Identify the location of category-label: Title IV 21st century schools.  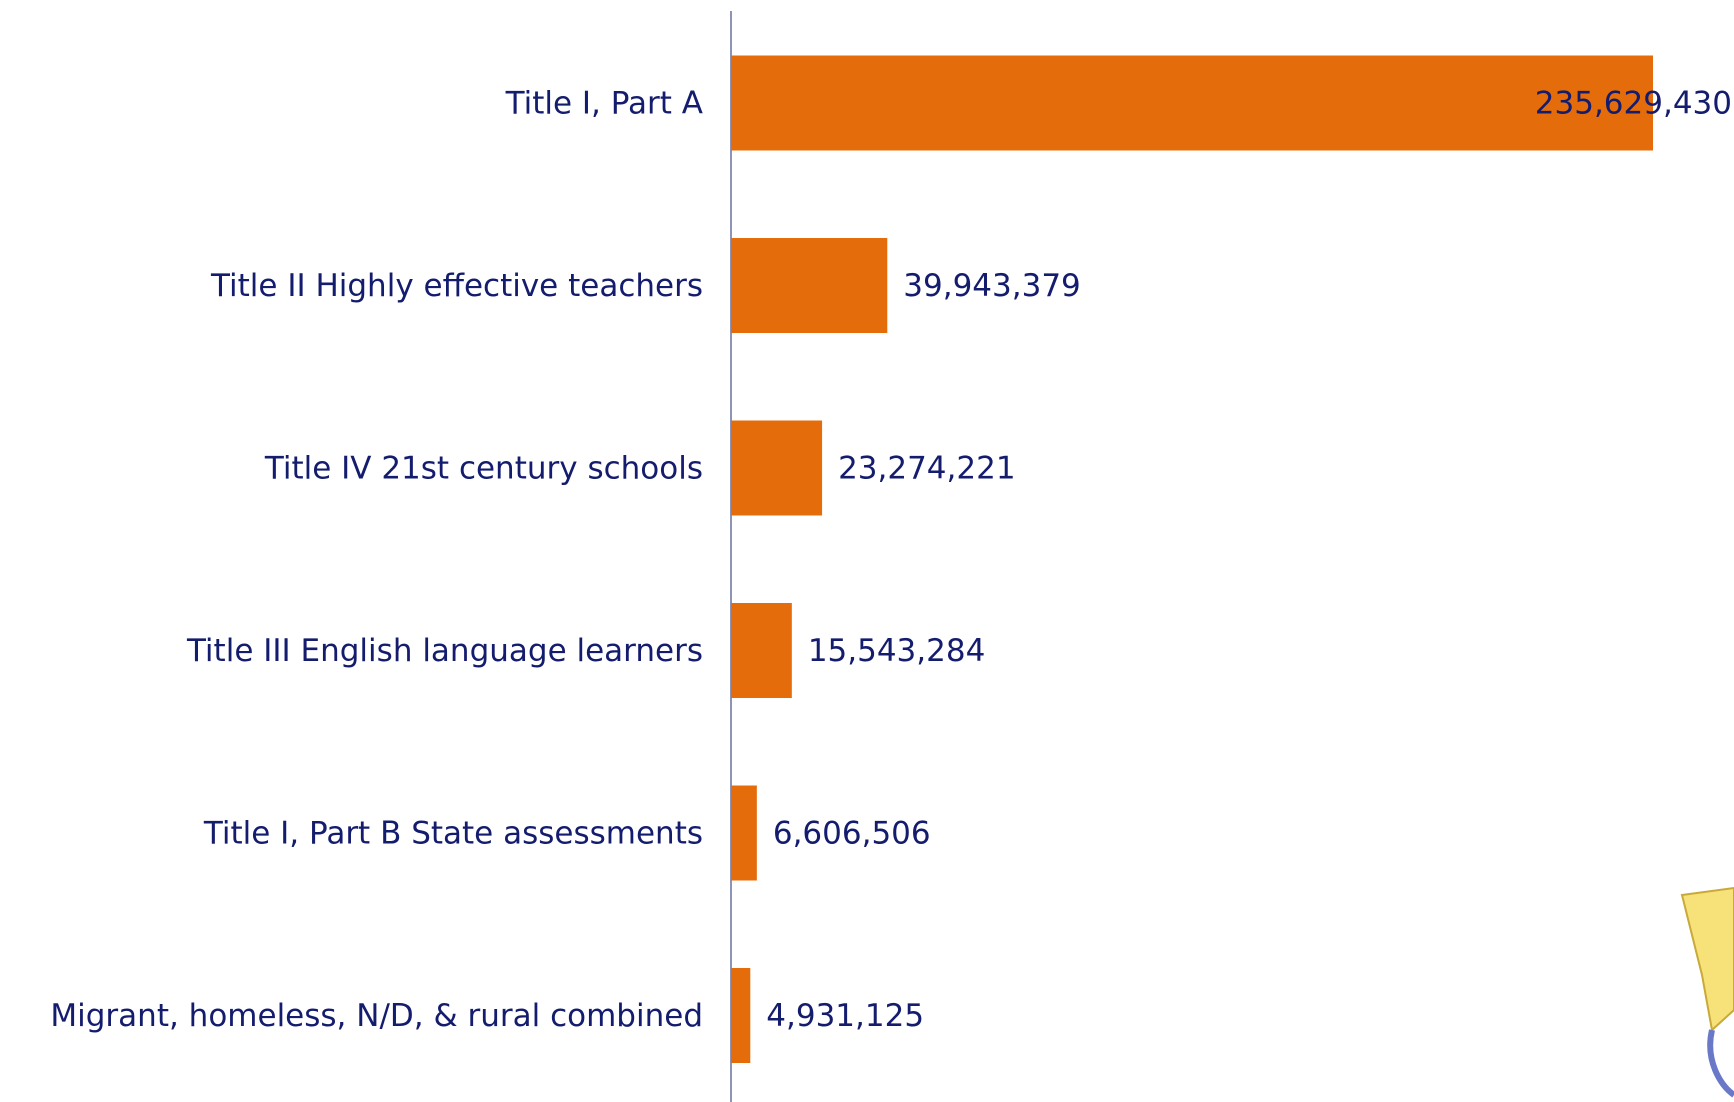
(483, 469).